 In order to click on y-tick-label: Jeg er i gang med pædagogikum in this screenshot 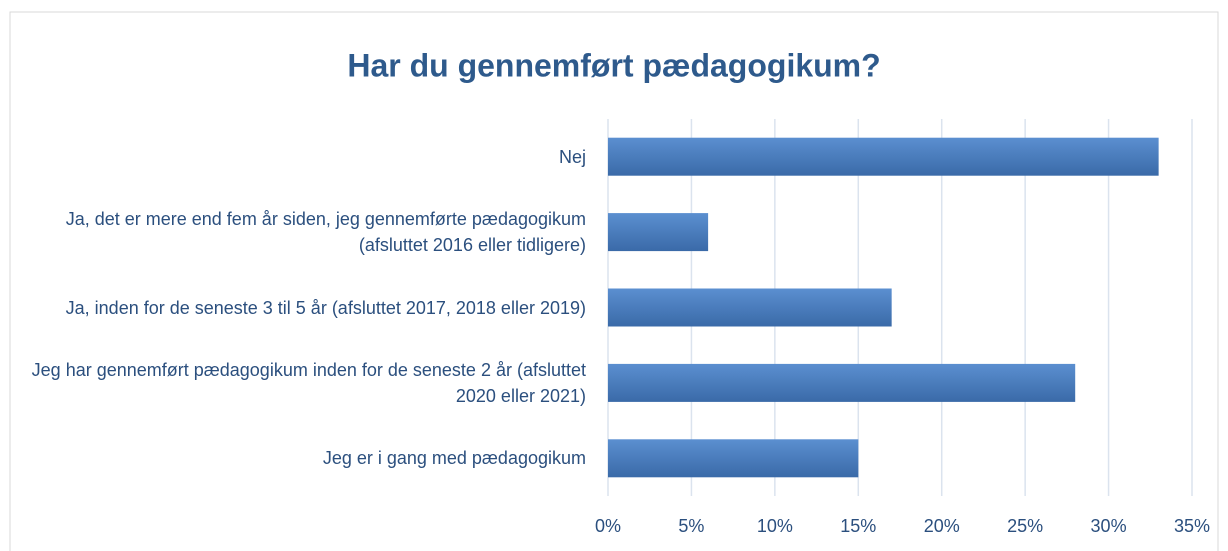, I will do `click(454, 458)`.